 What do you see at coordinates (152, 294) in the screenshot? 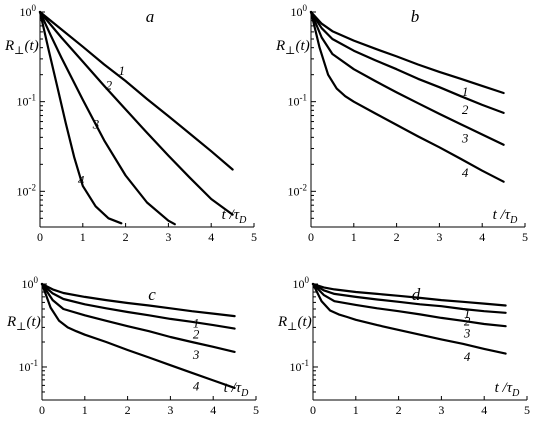
I see `panel-letter: c` at bounding box center [152, 294].